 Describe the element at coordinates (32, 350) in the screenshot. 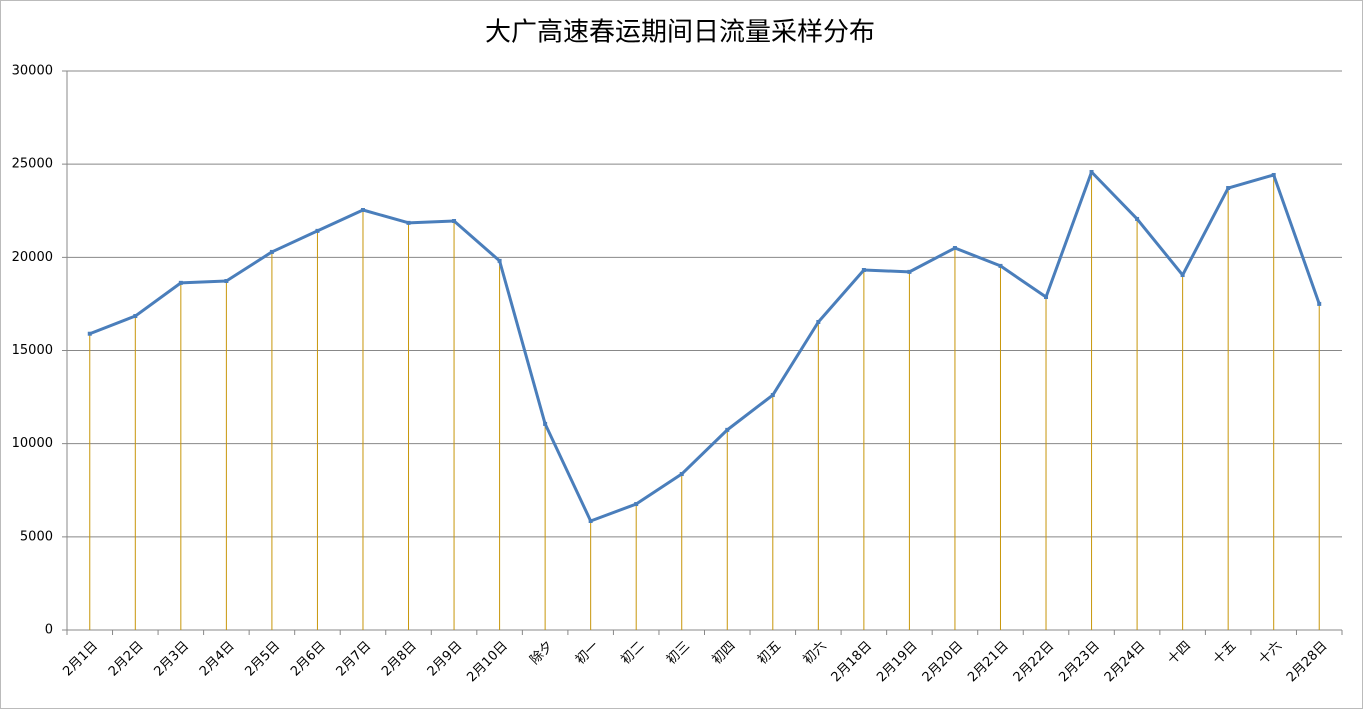

I see `y-tick-label: 15000` at that location.